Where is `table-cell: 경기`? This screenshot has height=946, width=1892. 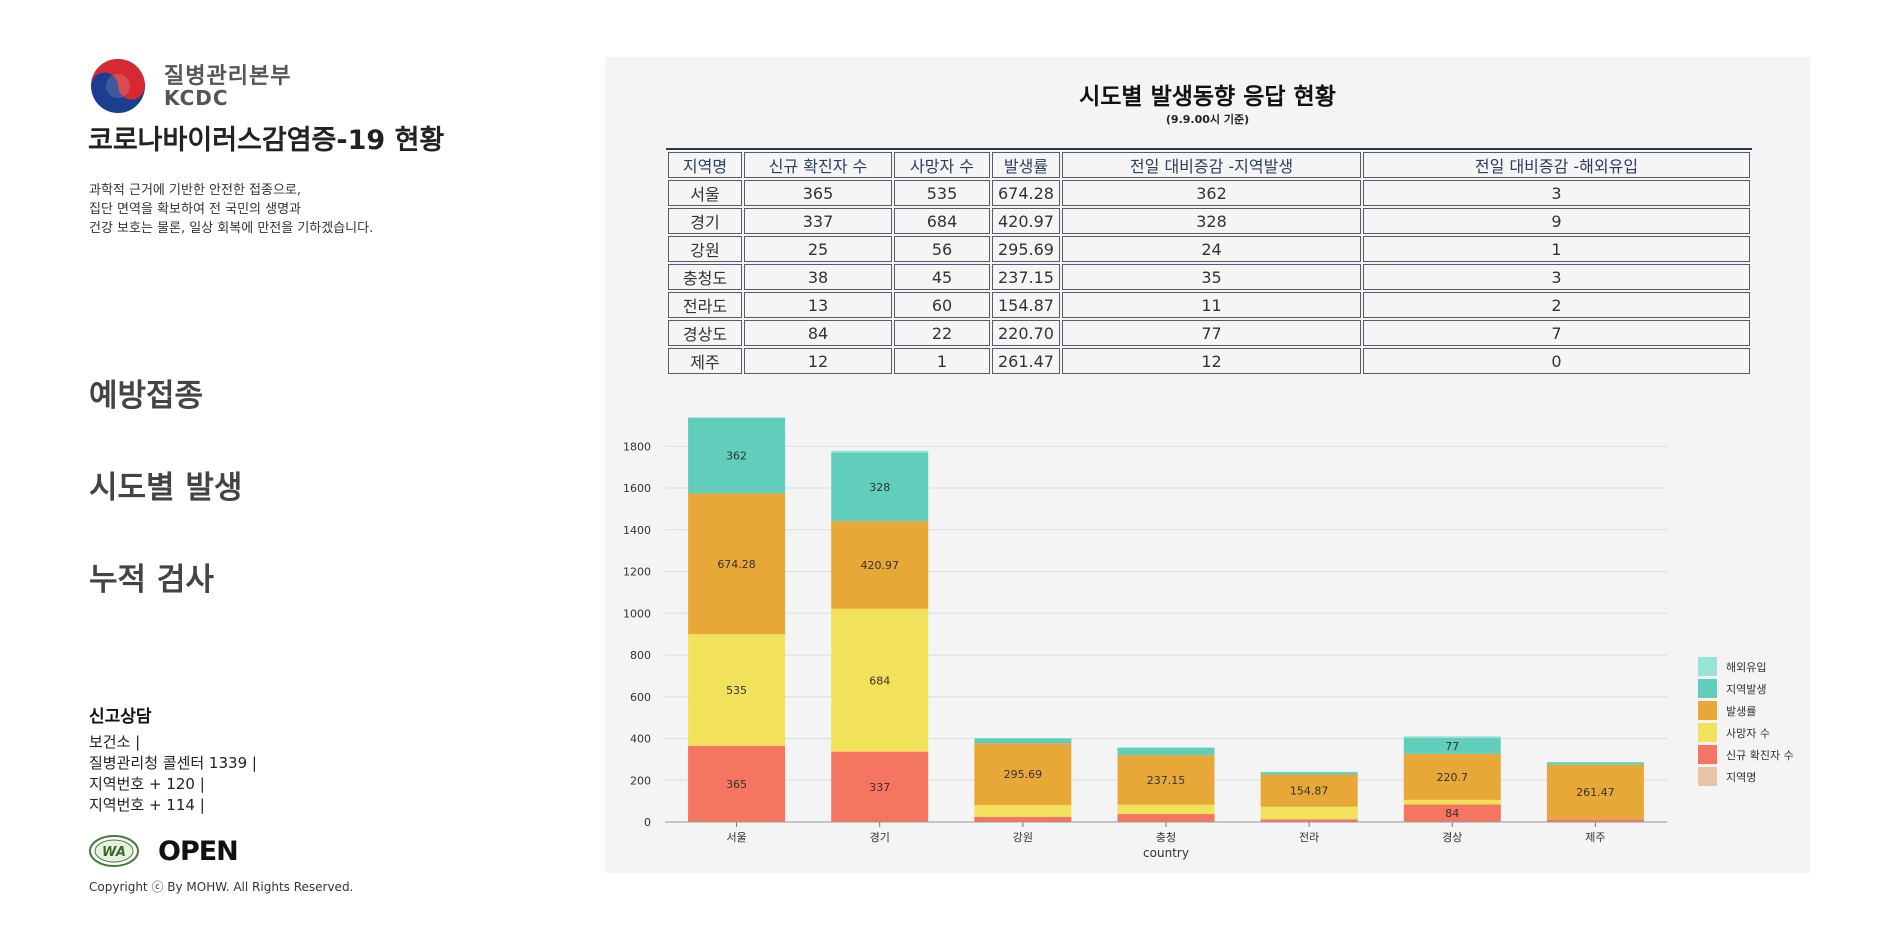 table-cell: 경기 is located at coordinates (705, 221).